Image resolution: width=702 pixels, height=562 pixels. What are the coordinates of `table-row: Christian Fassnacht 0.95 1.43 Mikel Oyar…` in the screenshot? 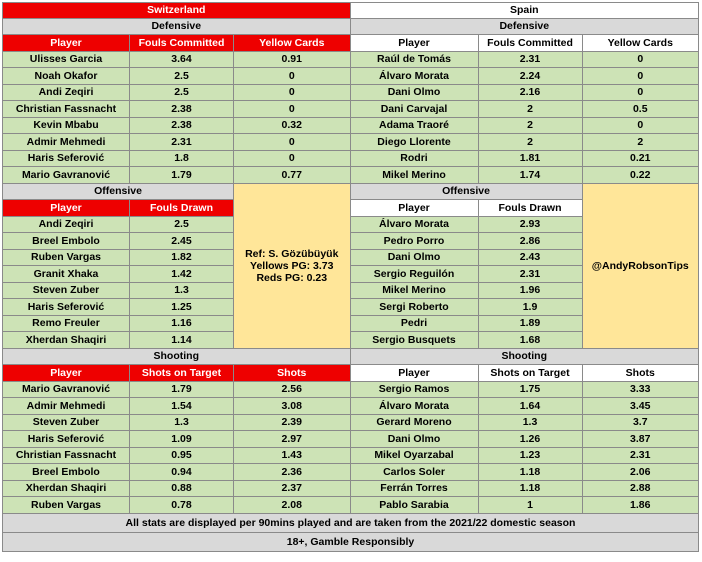 It's located at (350, 455).